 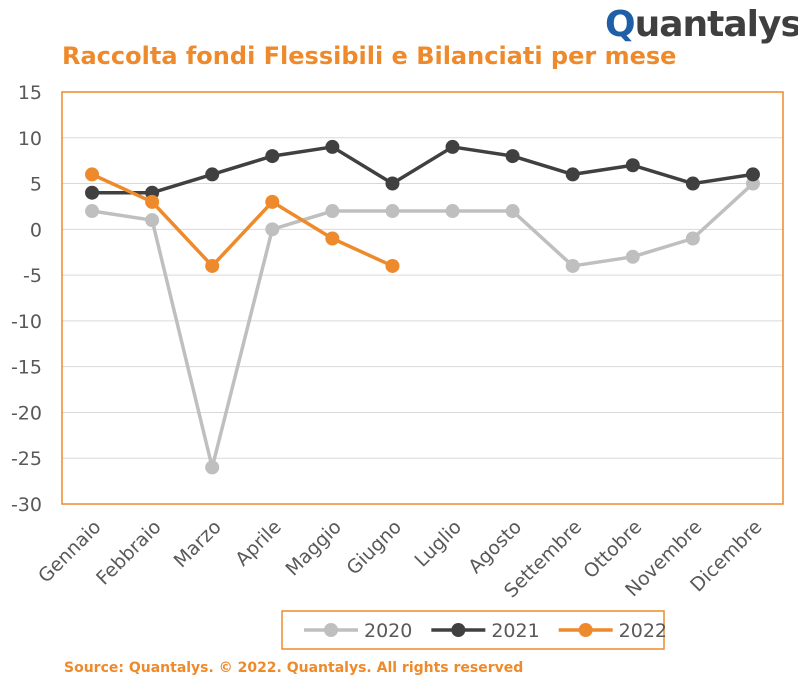 What do you see at coordinates (374, 547) in the screenshot?
I see `x-tick-label: Giugno` at bounding box center [374, 547].